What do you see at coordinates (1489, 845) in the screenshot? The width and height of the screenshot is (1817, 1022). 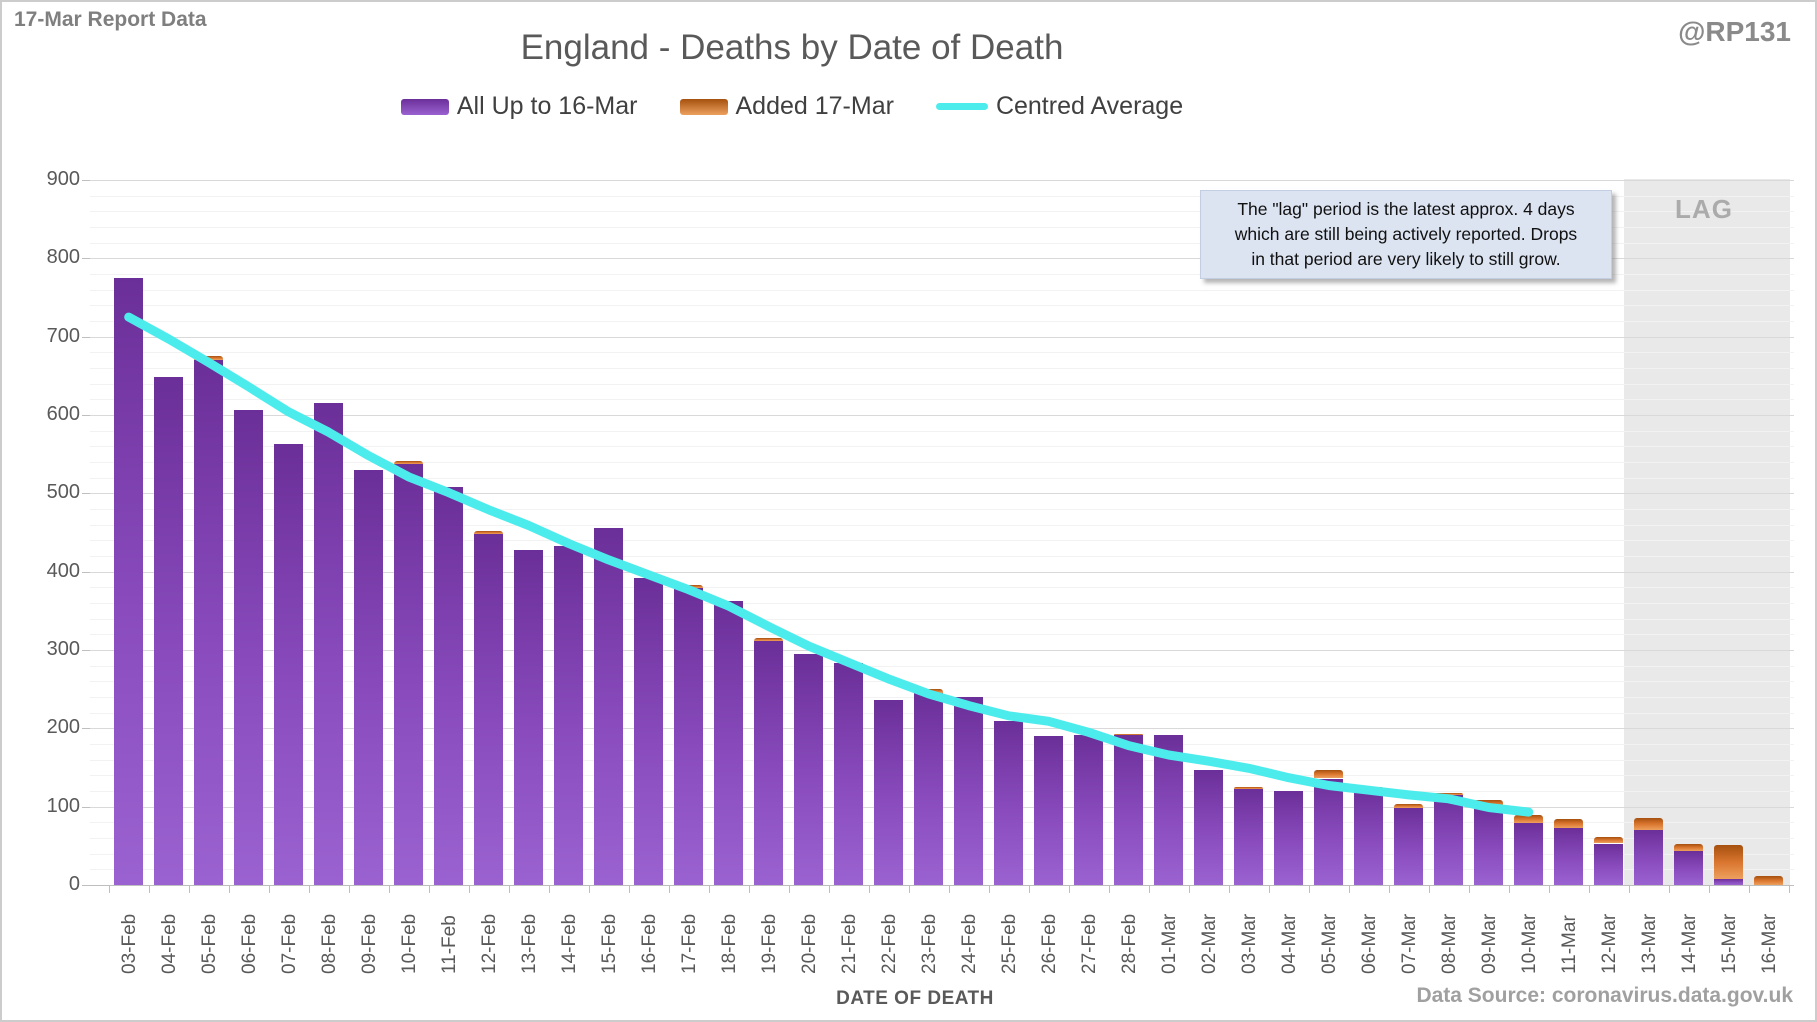 I see `bar-09-Mar` at bounding box center [1489, 845].